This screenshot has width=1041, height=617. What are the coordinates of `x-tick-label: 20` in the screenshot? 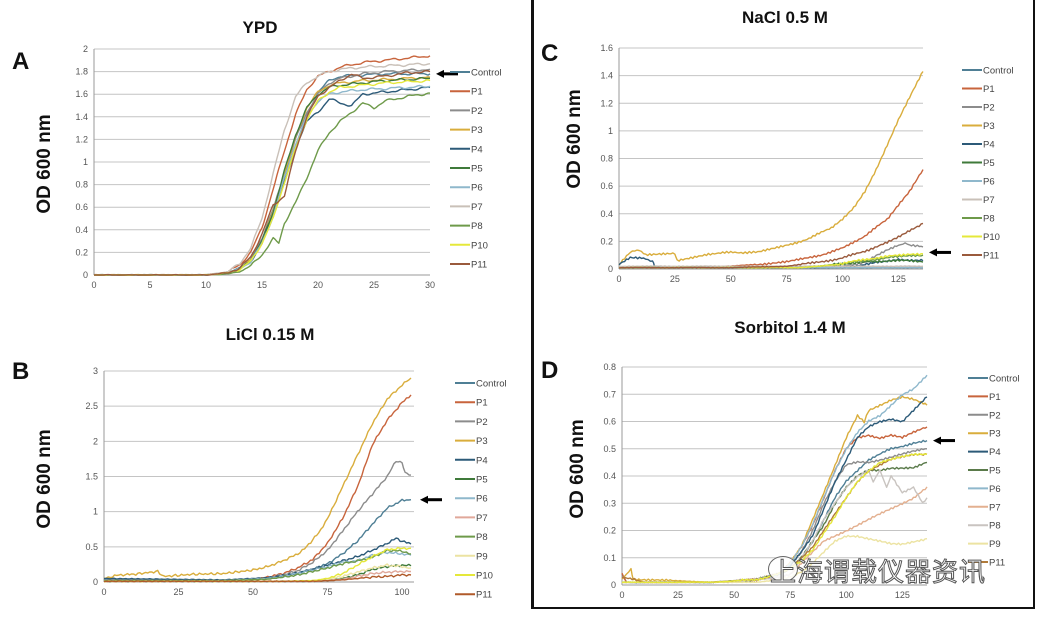 It's located at (318, 285).